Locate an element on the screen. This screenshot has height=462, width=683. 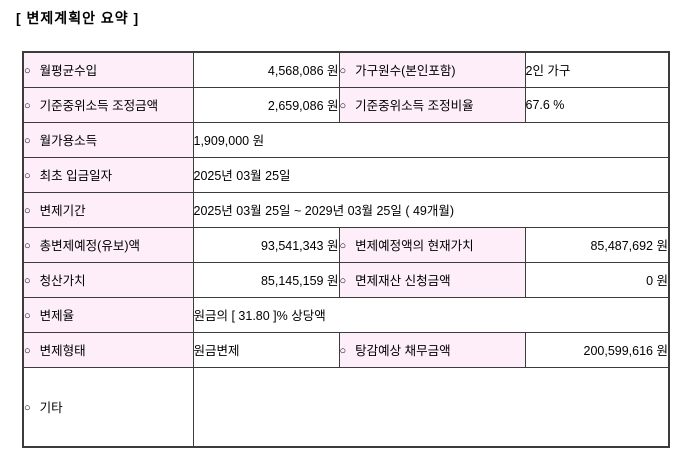
label-cell: ○ 월평균수입 is located at coordinates (108, 69).